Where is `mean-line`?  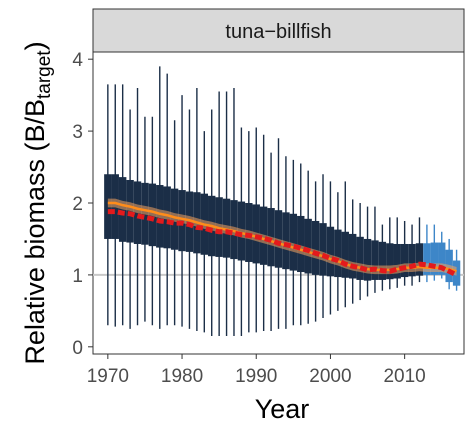 mean-line is located at coordinates (282, 237).